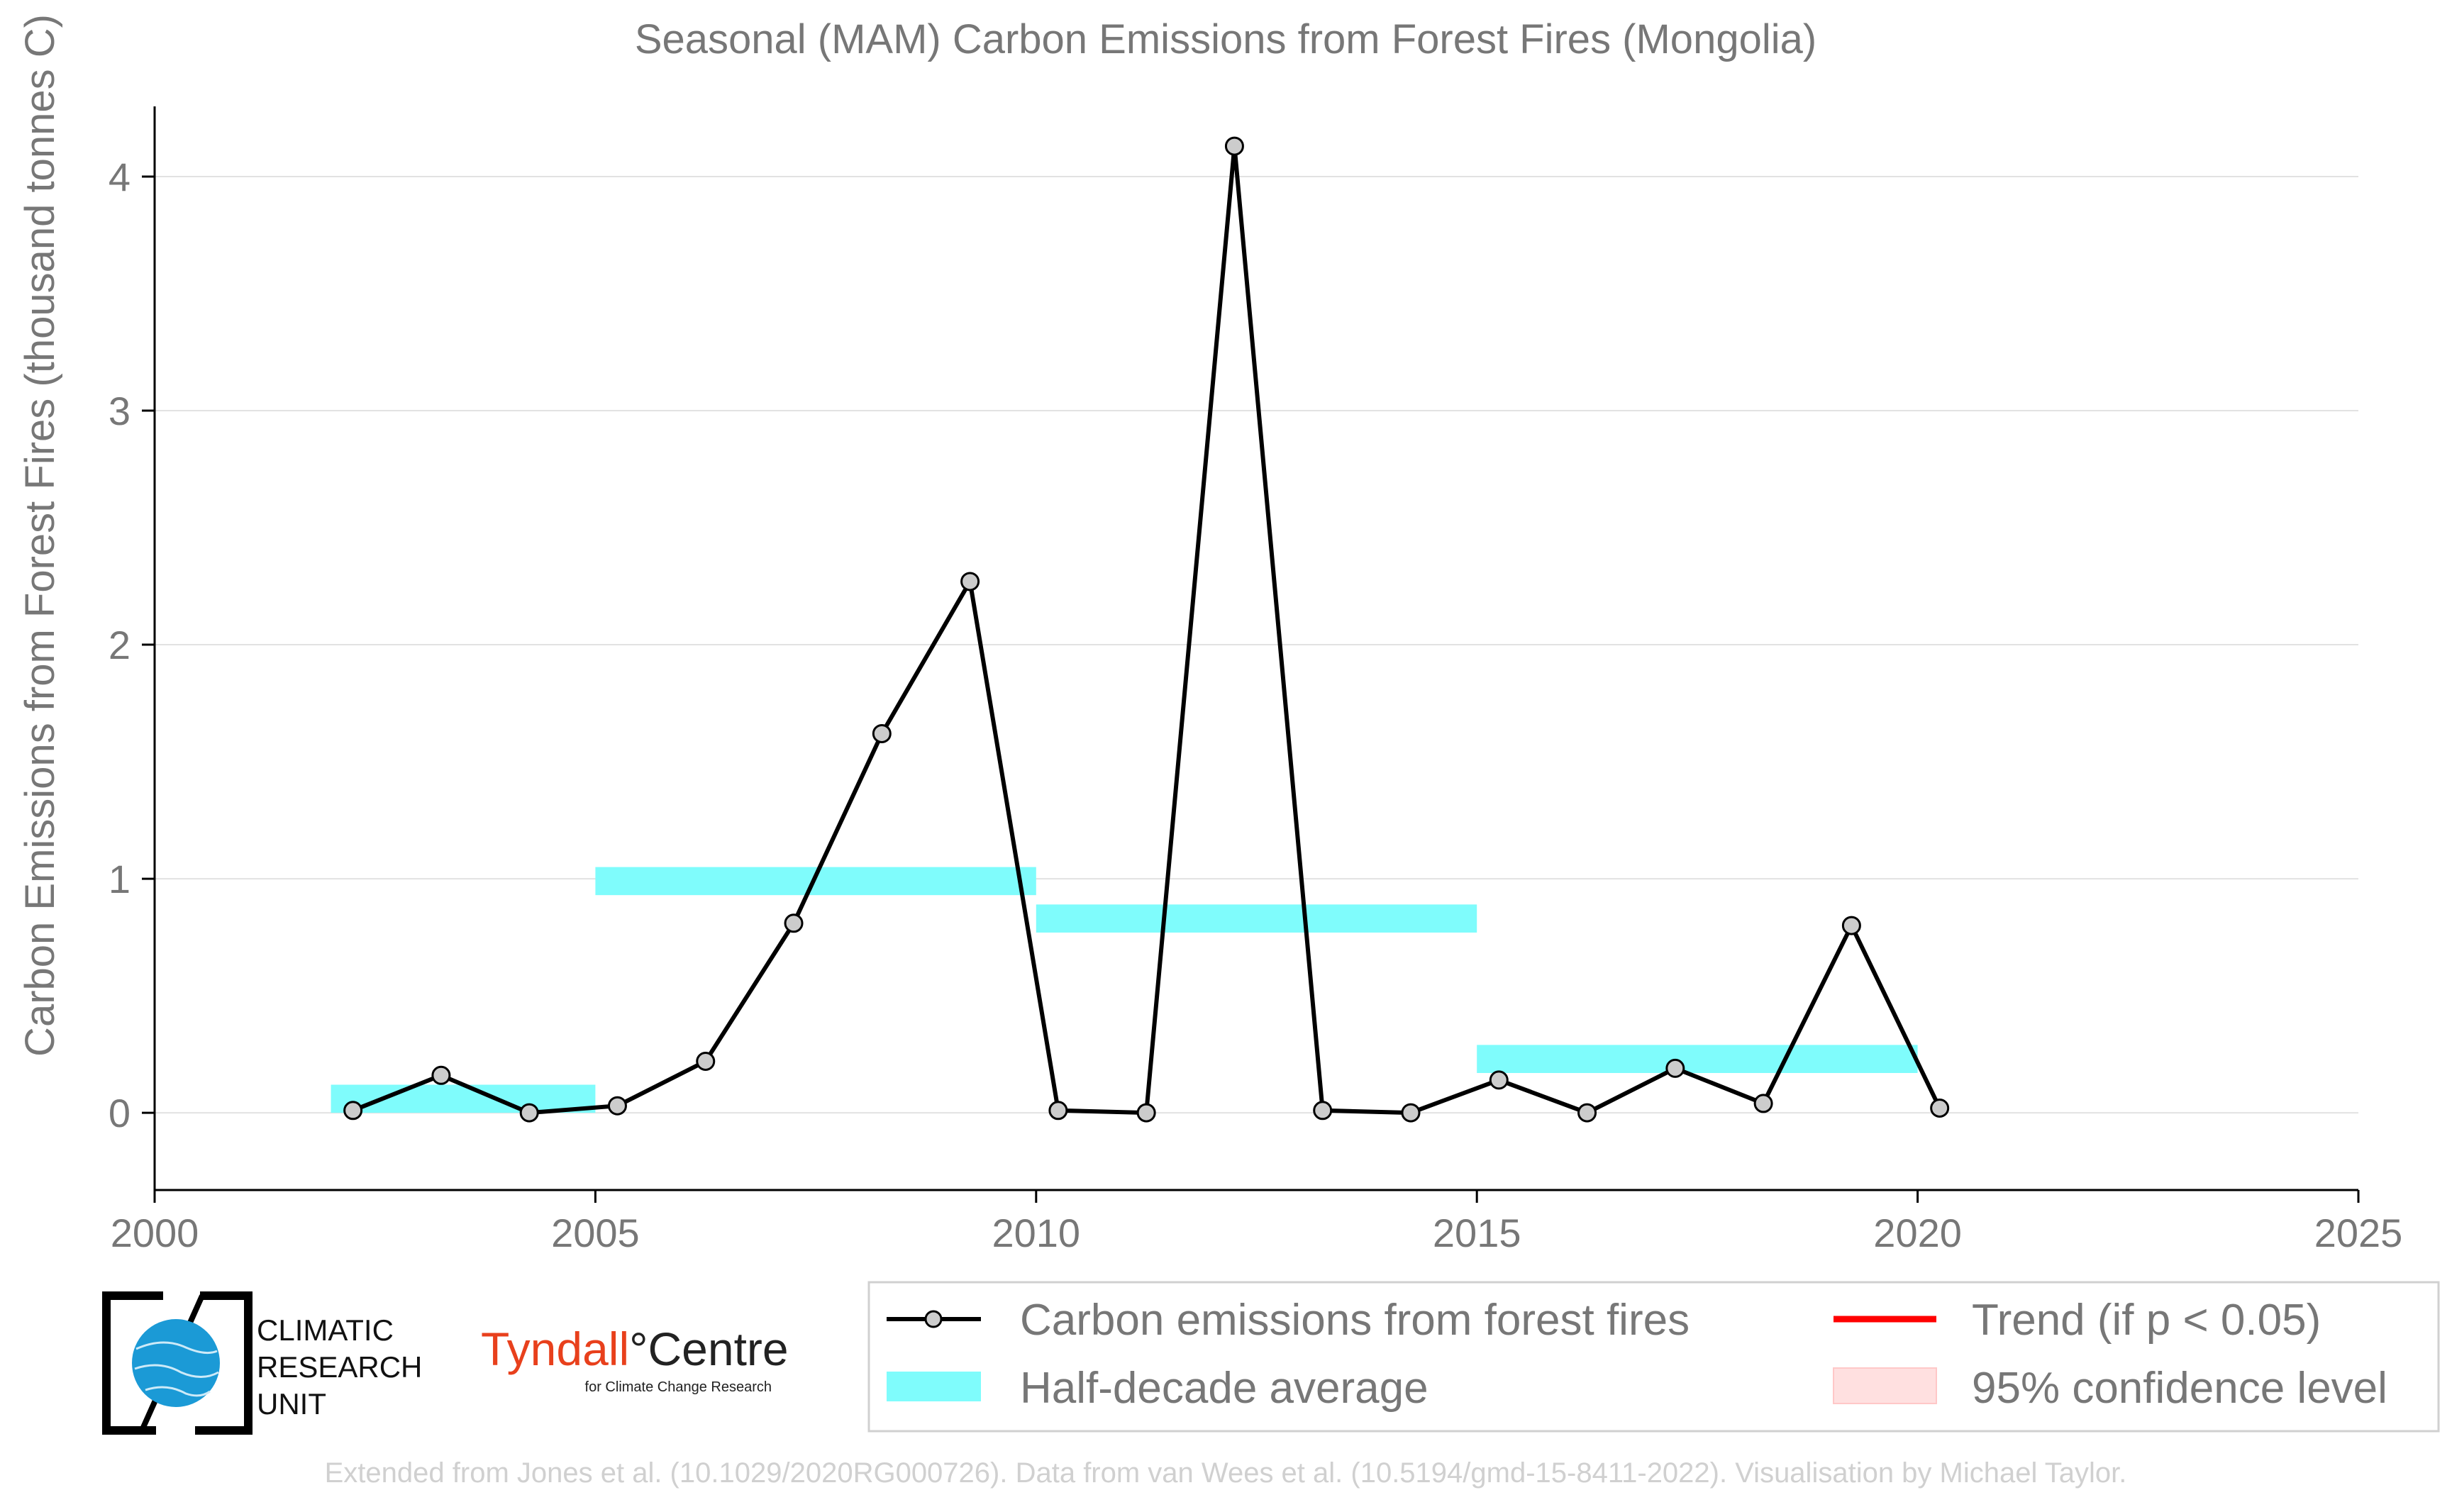  I want to click on legend-box, so click(1653, 1357).